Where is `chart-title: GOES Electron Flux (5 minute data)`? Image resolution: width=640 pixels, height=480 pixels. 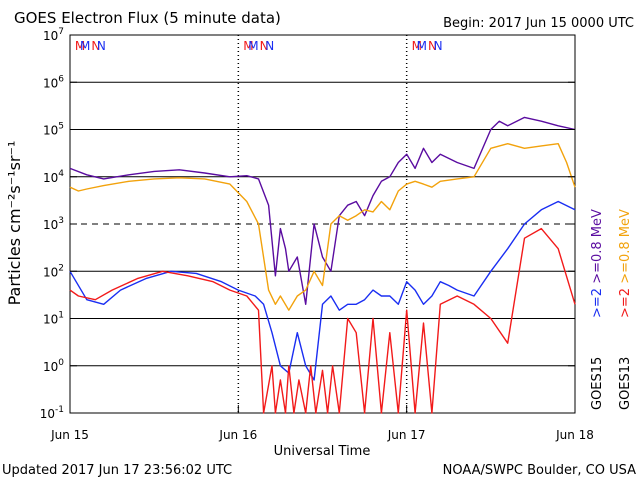 chart-title: GOES Electron Flux (5 minute data) is located at coordinates (147, 18).